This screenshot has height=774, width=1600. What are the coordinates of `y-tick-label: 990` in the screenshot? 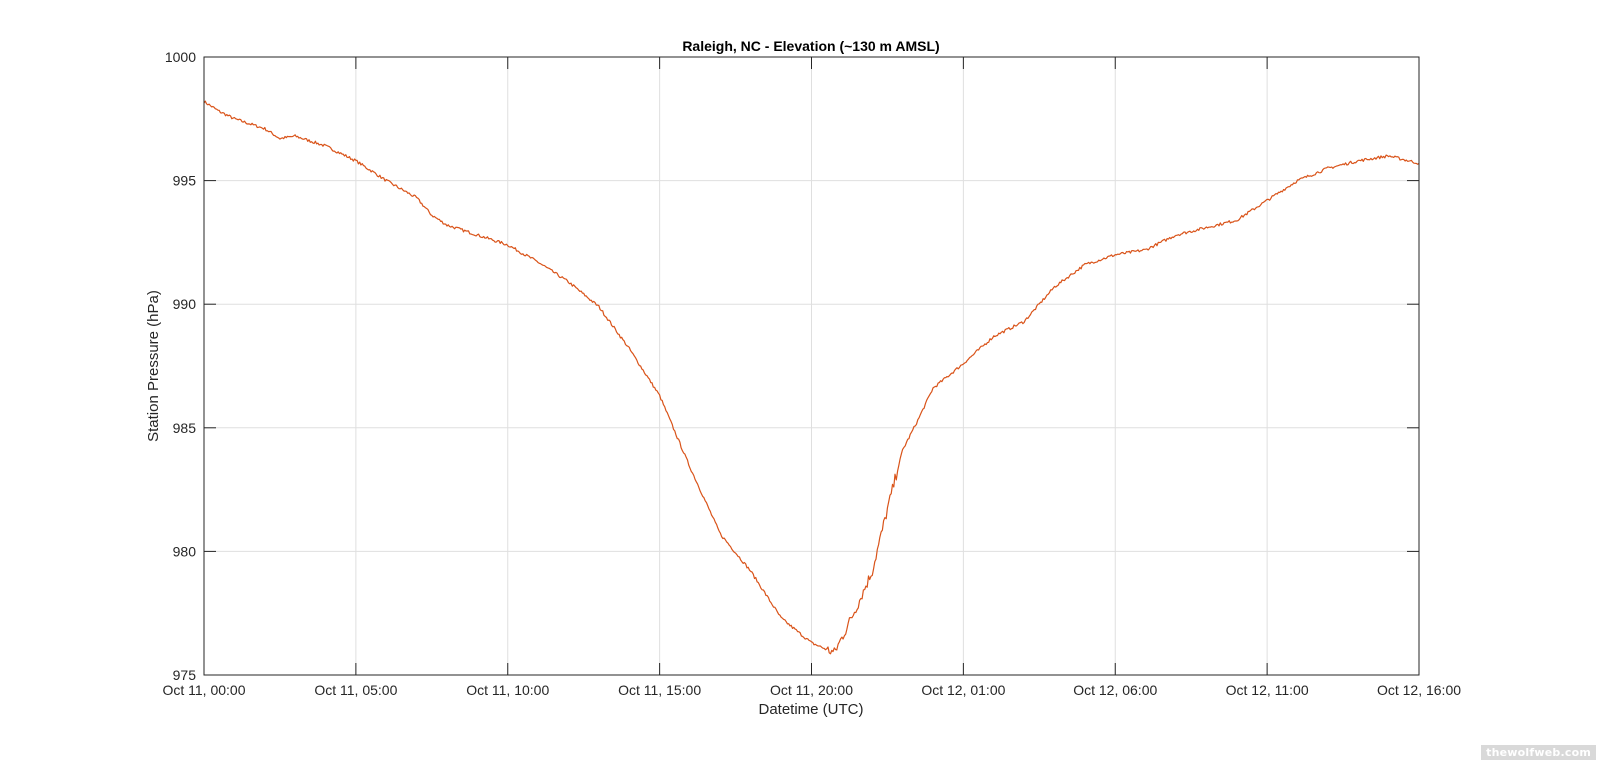 It's located at (185, 304).